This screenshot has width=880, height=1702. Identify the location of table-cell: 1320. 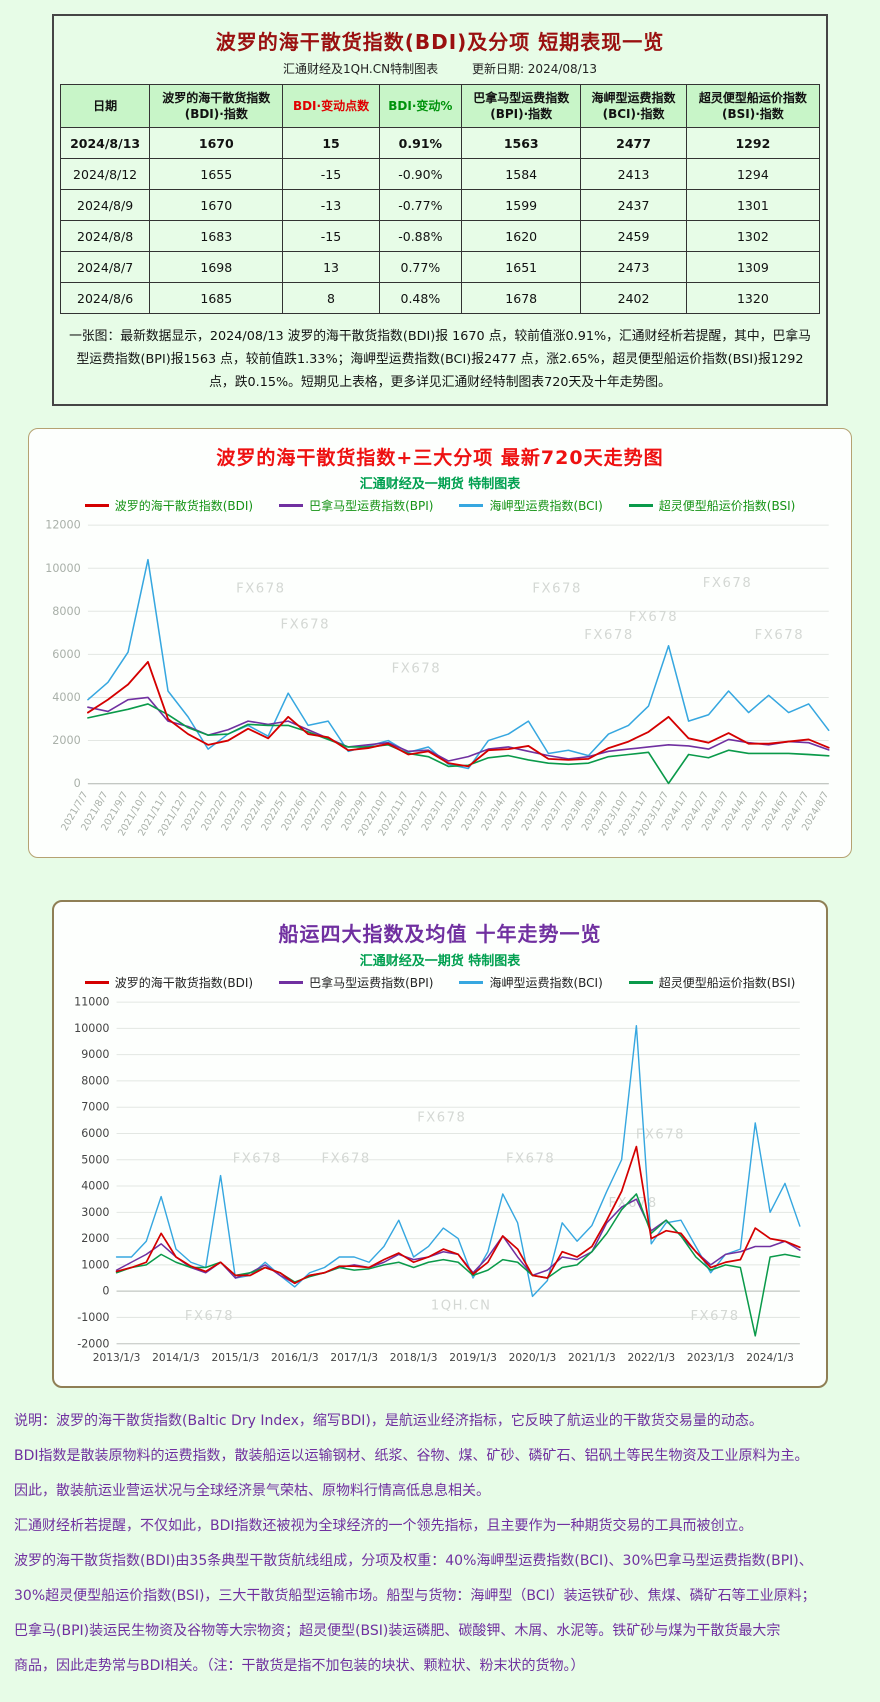
(753, 298).